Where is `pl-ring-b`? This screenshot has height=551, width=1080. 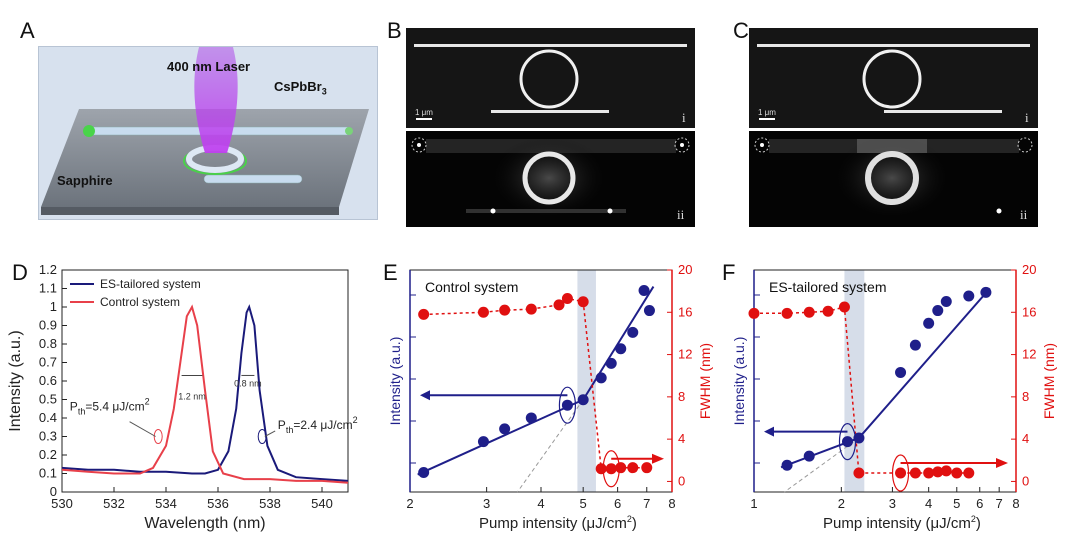 pl-ring-b is located at coordinates (549, 178).